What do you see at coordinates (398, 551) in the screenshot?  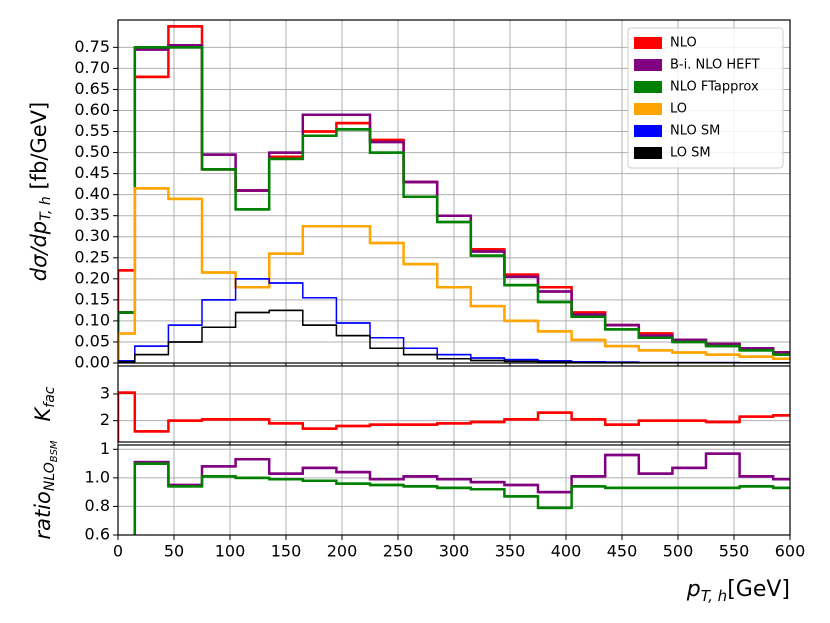 I see `x-tick-label: 250` at bounding box center [398, 551].